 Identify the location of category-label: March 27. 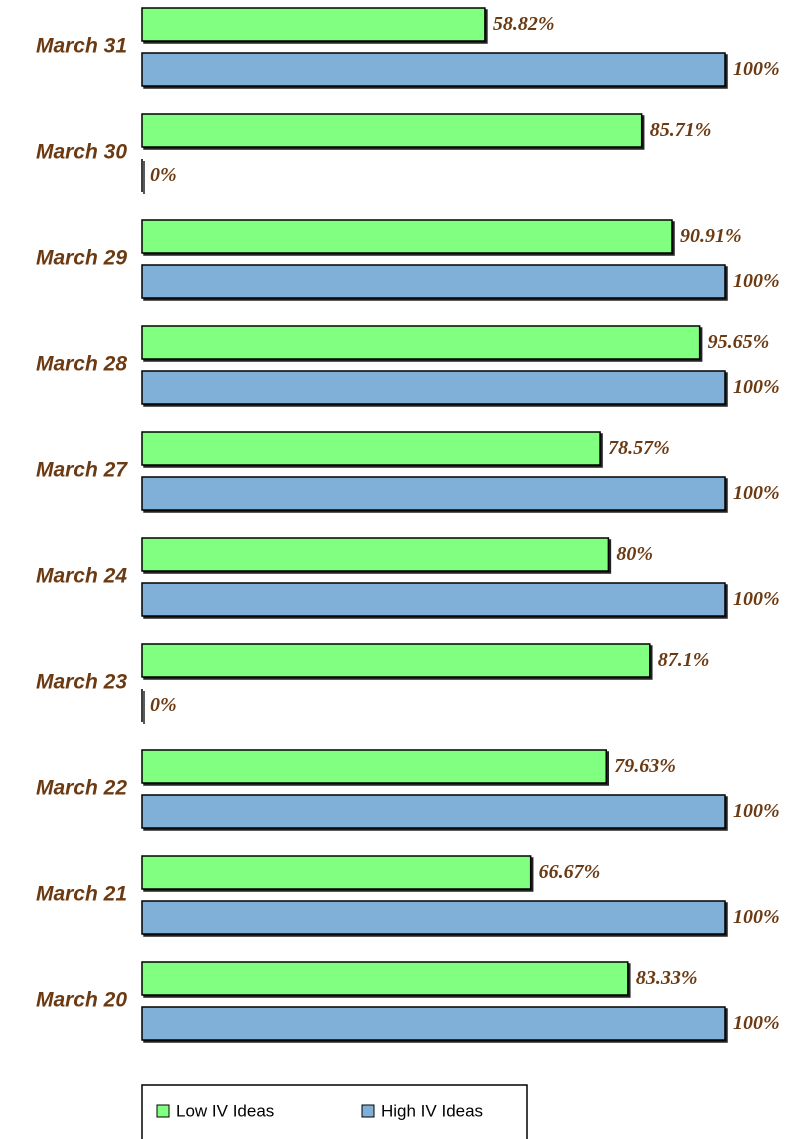
(82, 470).